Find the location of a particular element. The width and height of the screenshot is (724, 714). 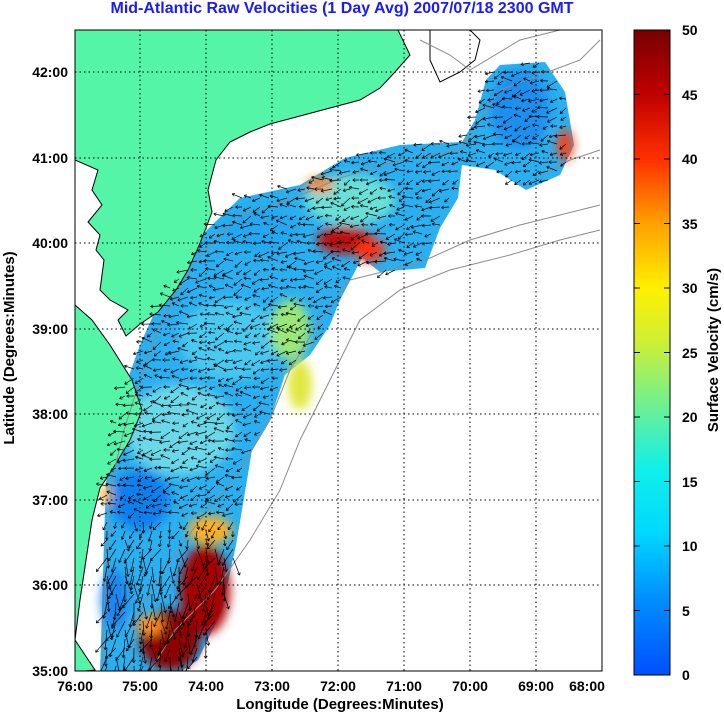

x-tick-label: 71:00 is located at coordinates (404, 686).